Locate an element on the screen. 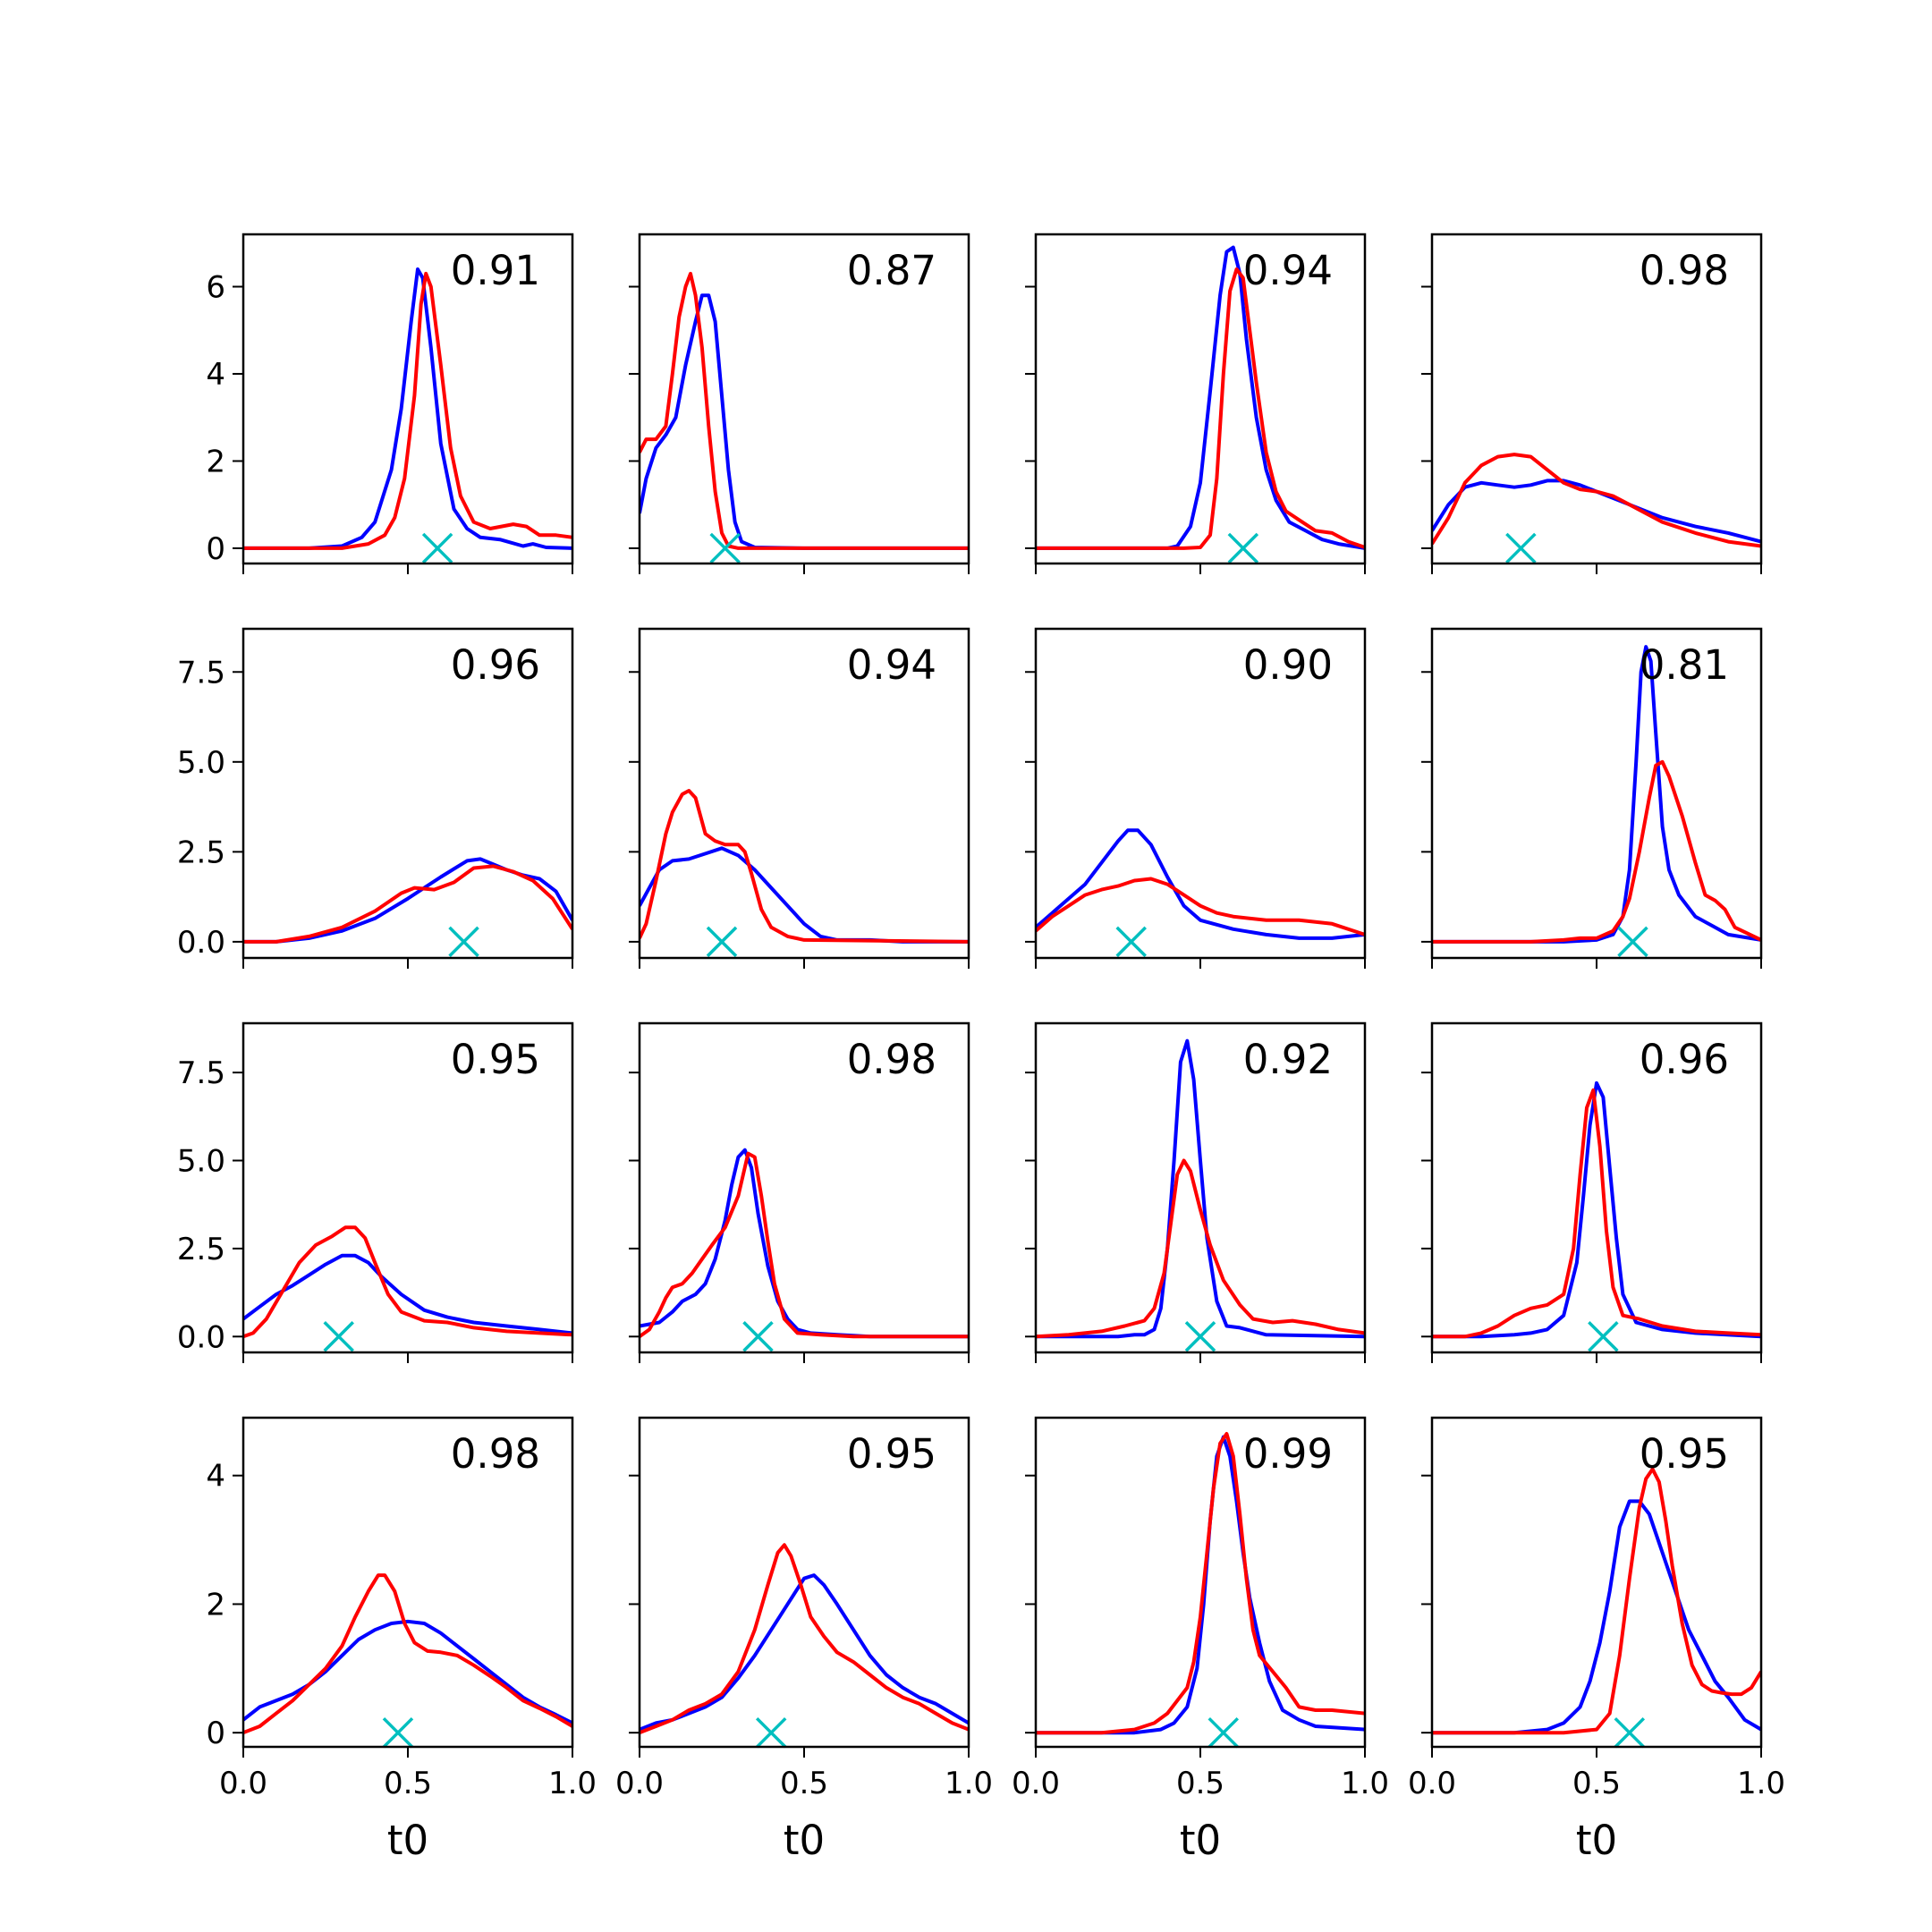  panel-2-1: 0.0 2.5 5.0 7.5 0.96 is located at coordinates (375, 798).